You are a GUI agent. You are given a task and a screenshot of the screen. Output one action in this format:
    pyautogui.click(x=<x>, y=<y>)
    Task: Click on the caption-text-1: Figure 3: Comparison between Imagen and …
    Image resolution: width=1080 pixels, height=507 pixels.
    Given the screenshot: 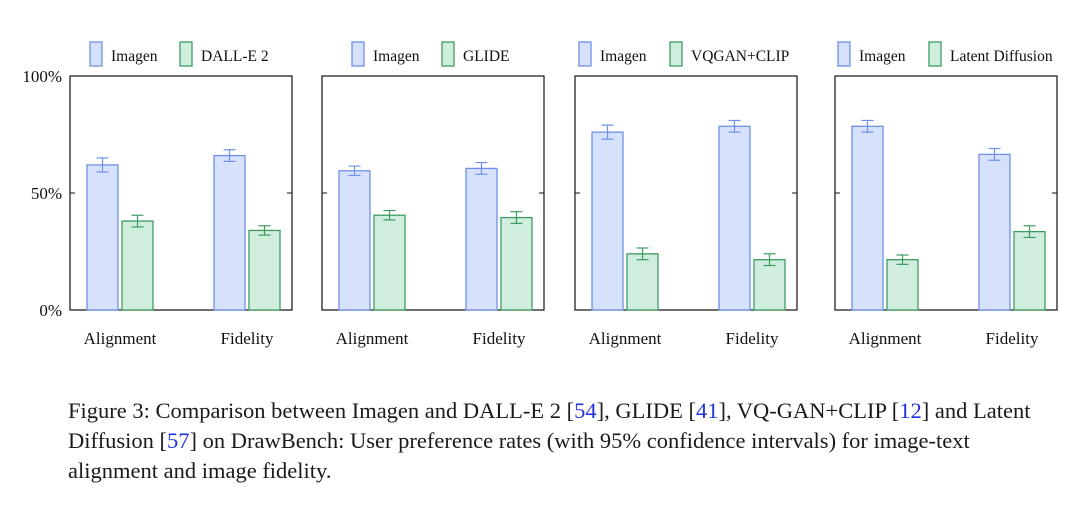 What is the action you would take?
    pyautogui.click(x=321, y=410)
    